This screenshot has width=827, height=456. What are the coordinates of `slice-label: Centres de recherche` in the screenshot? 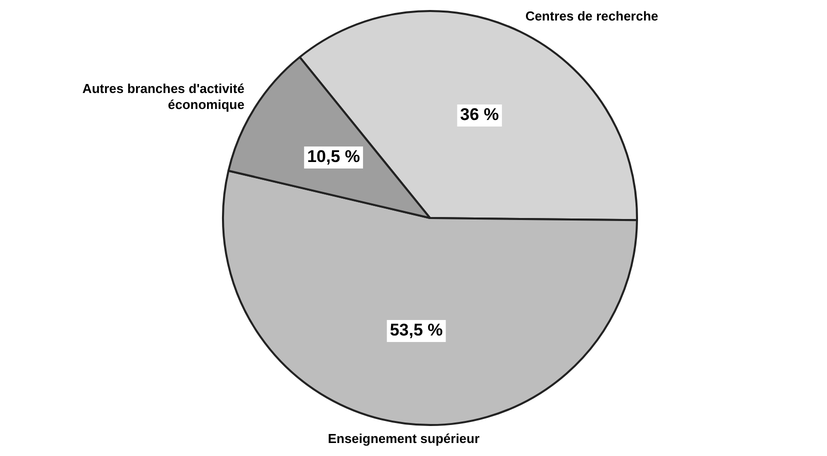 It's located at (591, 16).